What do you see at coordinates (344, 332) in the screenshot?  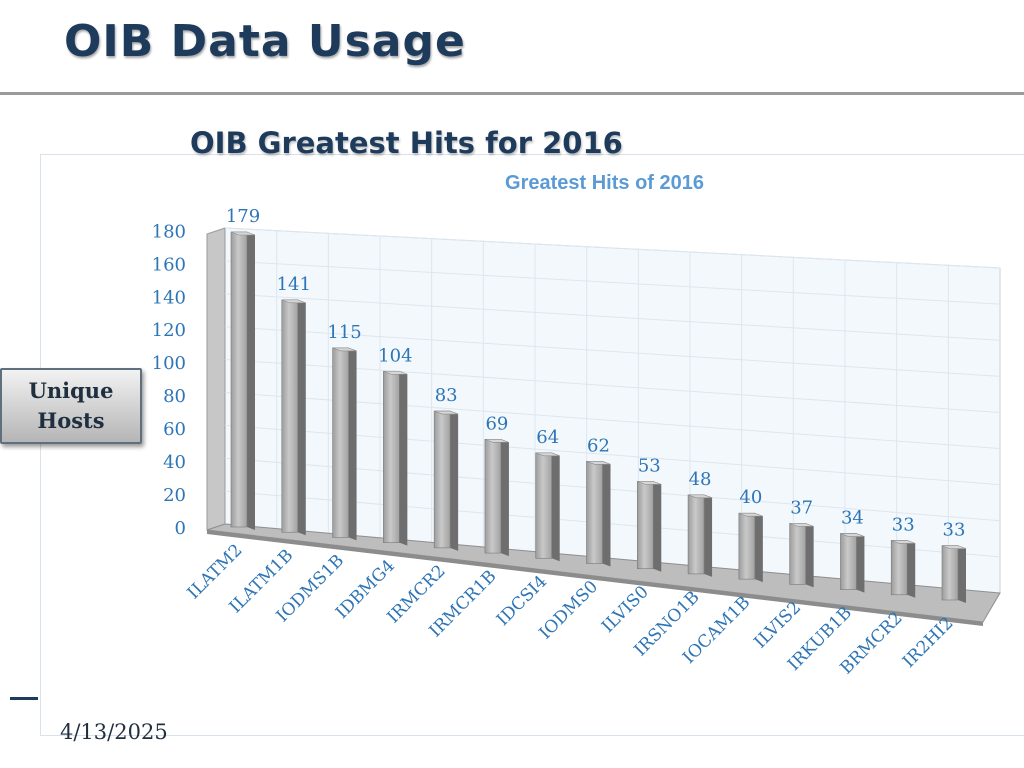 I see `data-label: 115` at bounding box center [344, 332].